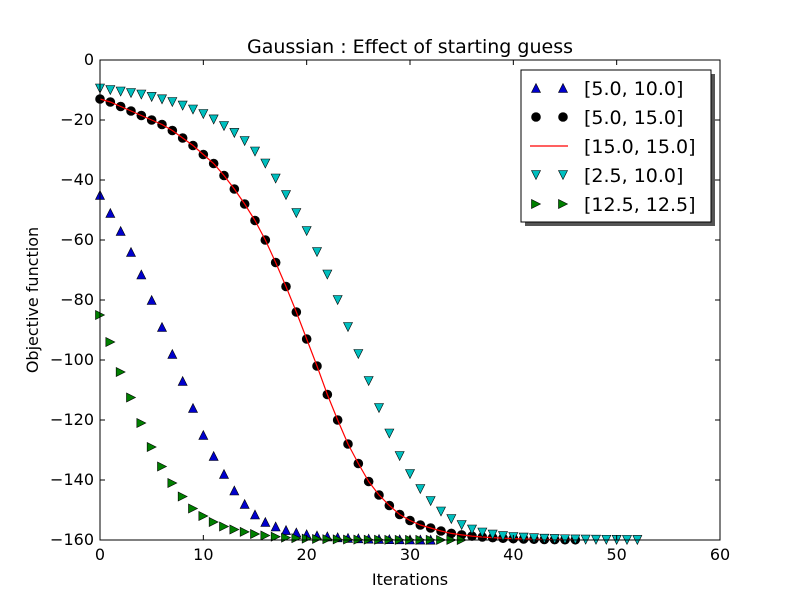  What do you see at coordinates (633, 118) in the screenshot?
I see `legend-label: [5.0, 15.0]` at bounding box center [633, 118].